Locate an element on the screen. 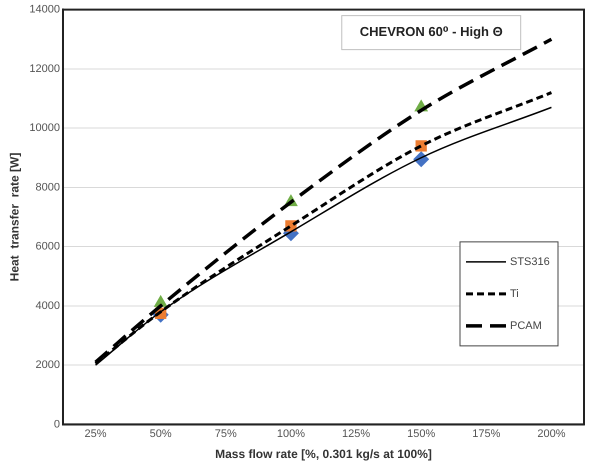  text: CHEVRON 60⁰ - High Θ is located at coordinates (431, 32).